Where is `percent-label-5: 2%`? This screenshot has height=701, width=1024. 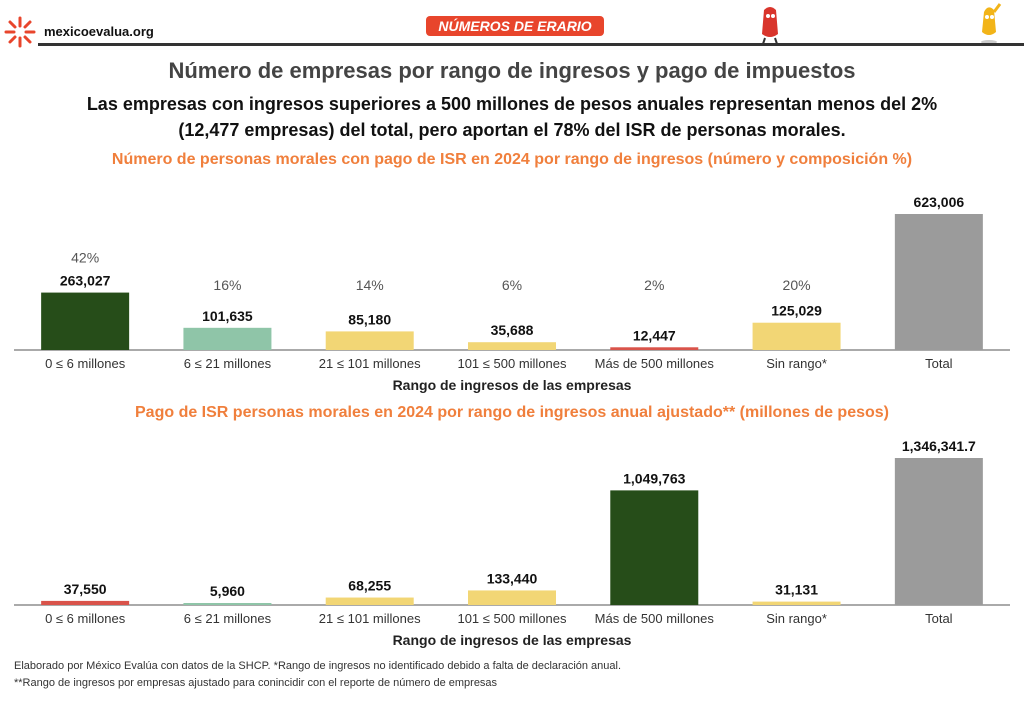 percent-label-5: 2% is located at coordinates (654, 285).